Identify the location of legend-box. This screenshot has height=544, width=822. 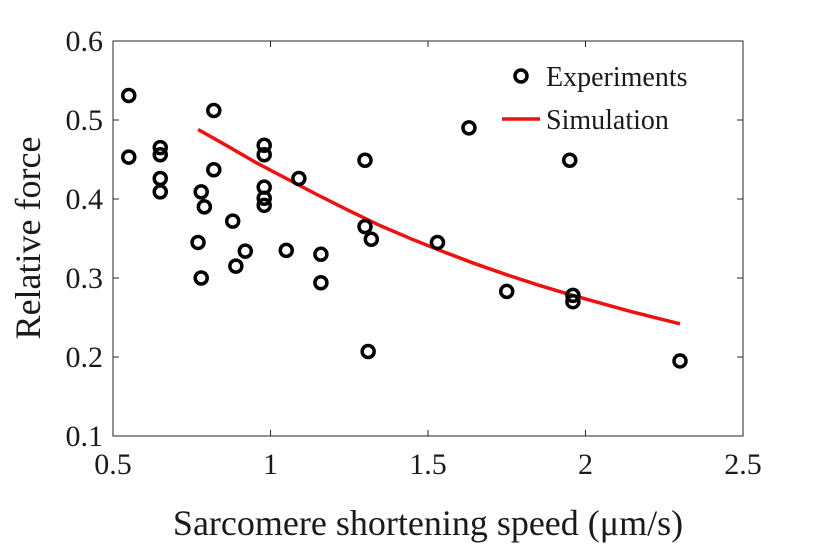
(617, 102).